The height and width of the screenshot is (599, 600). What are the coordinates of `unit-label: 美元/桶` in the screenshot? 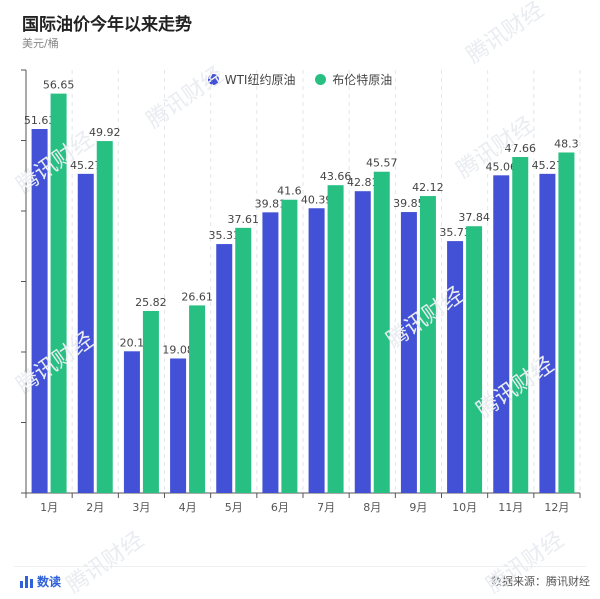 It's located at (40, 43).